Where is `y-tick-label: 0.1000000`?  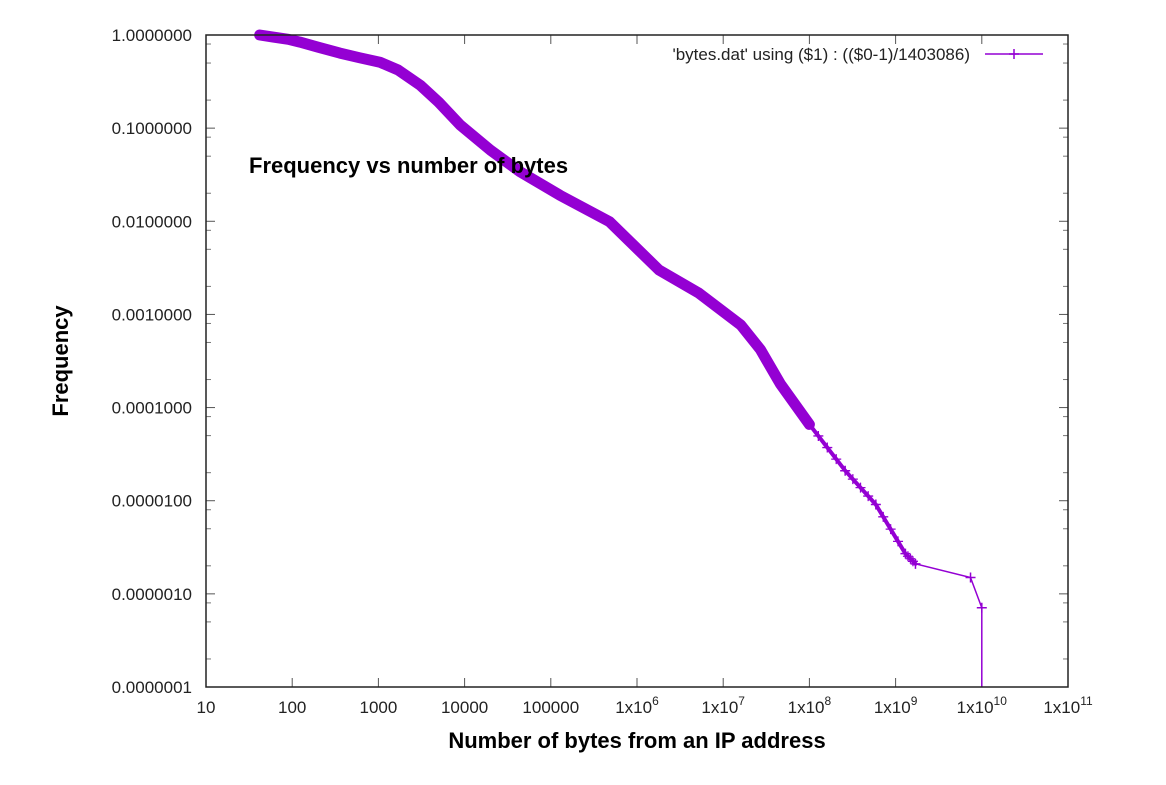
y-tick-label: 0.1000000 is located at coordinates (152, 128).